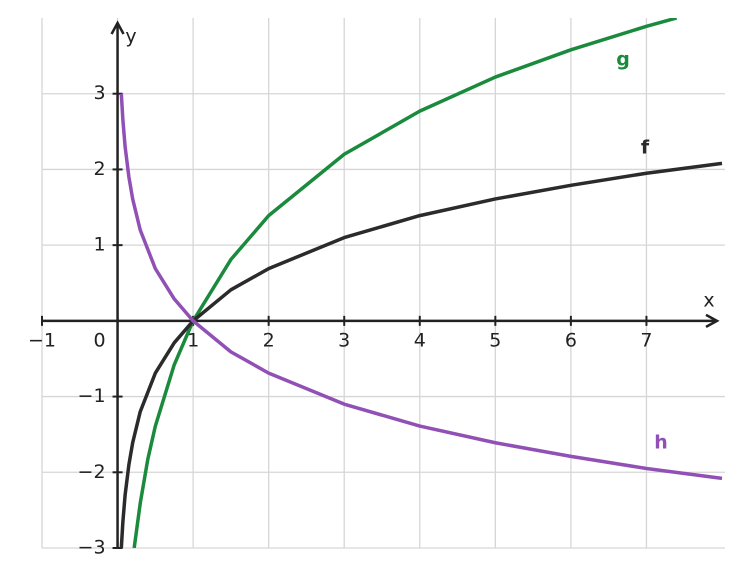 This screenshot has height=577, width=742. Describe the element at coordinates (571, 340) in the screenshot. I see `x-tick-label: 6` at that location.